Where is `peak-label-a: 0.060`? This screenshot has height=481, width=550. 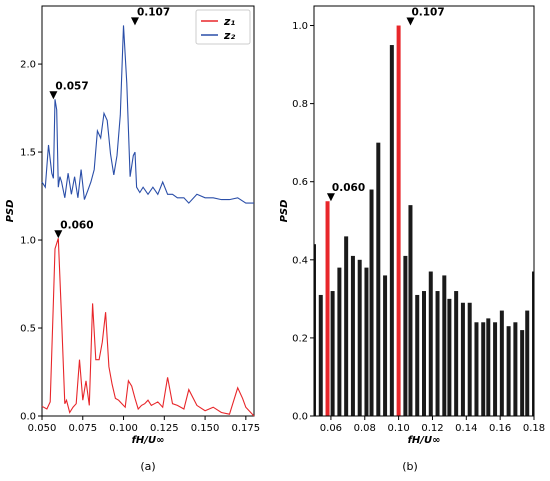
peak-label-a: 0.060 is located at coordinates (76, 225).